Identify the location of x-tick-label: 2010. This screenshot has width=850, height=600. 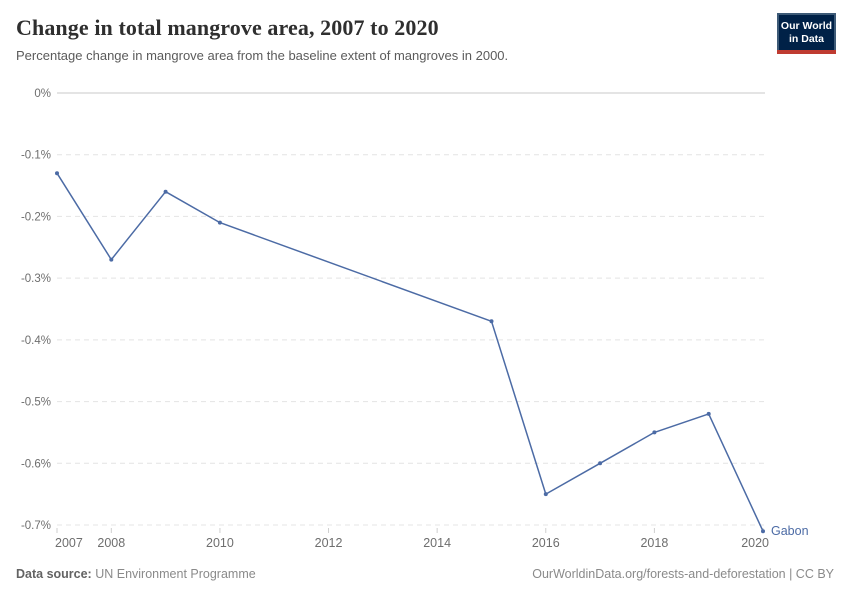
(220, 543).